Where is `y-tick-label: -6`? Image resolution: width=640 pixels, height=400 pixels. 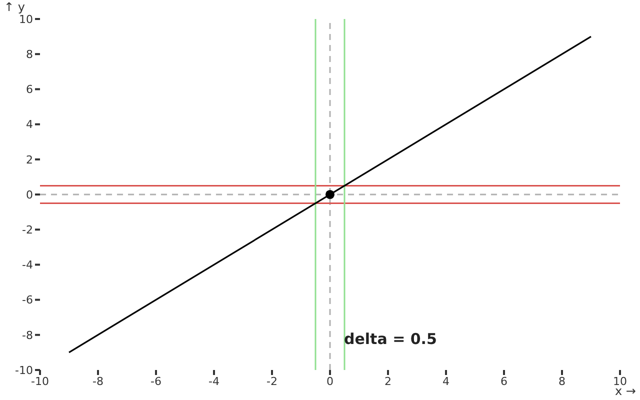 y-tick-label: -6 is located at coordinates (27, 300).